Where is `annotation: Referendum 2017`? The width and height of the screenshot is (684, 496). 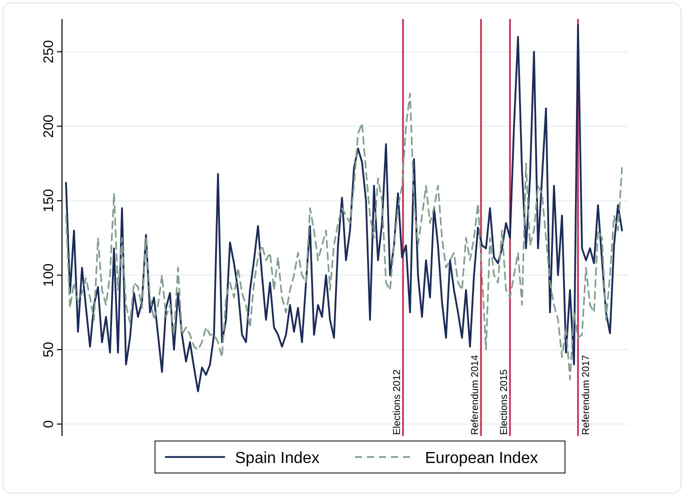 annotation: Referendum 2017 is located at coordinates (586, 394).